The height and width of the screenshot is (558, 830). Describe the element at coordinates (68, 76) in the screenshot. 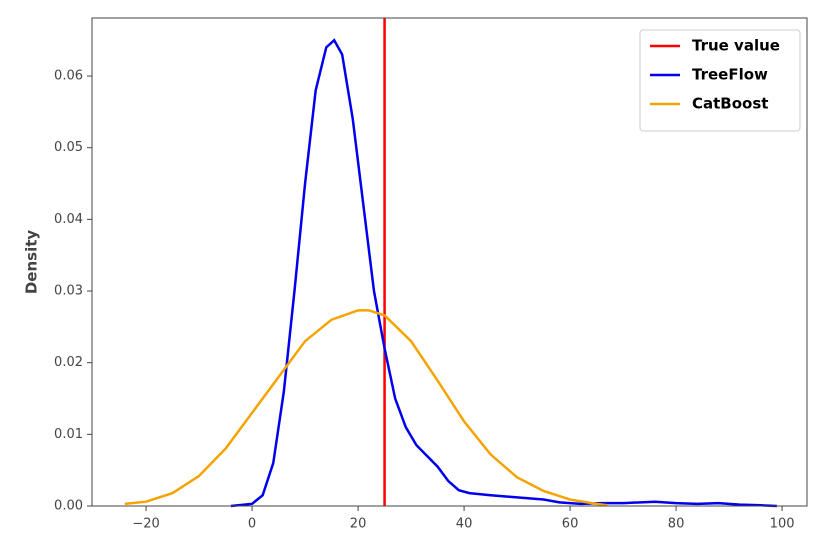

I see `y-tick-label: 0.06` at that location.